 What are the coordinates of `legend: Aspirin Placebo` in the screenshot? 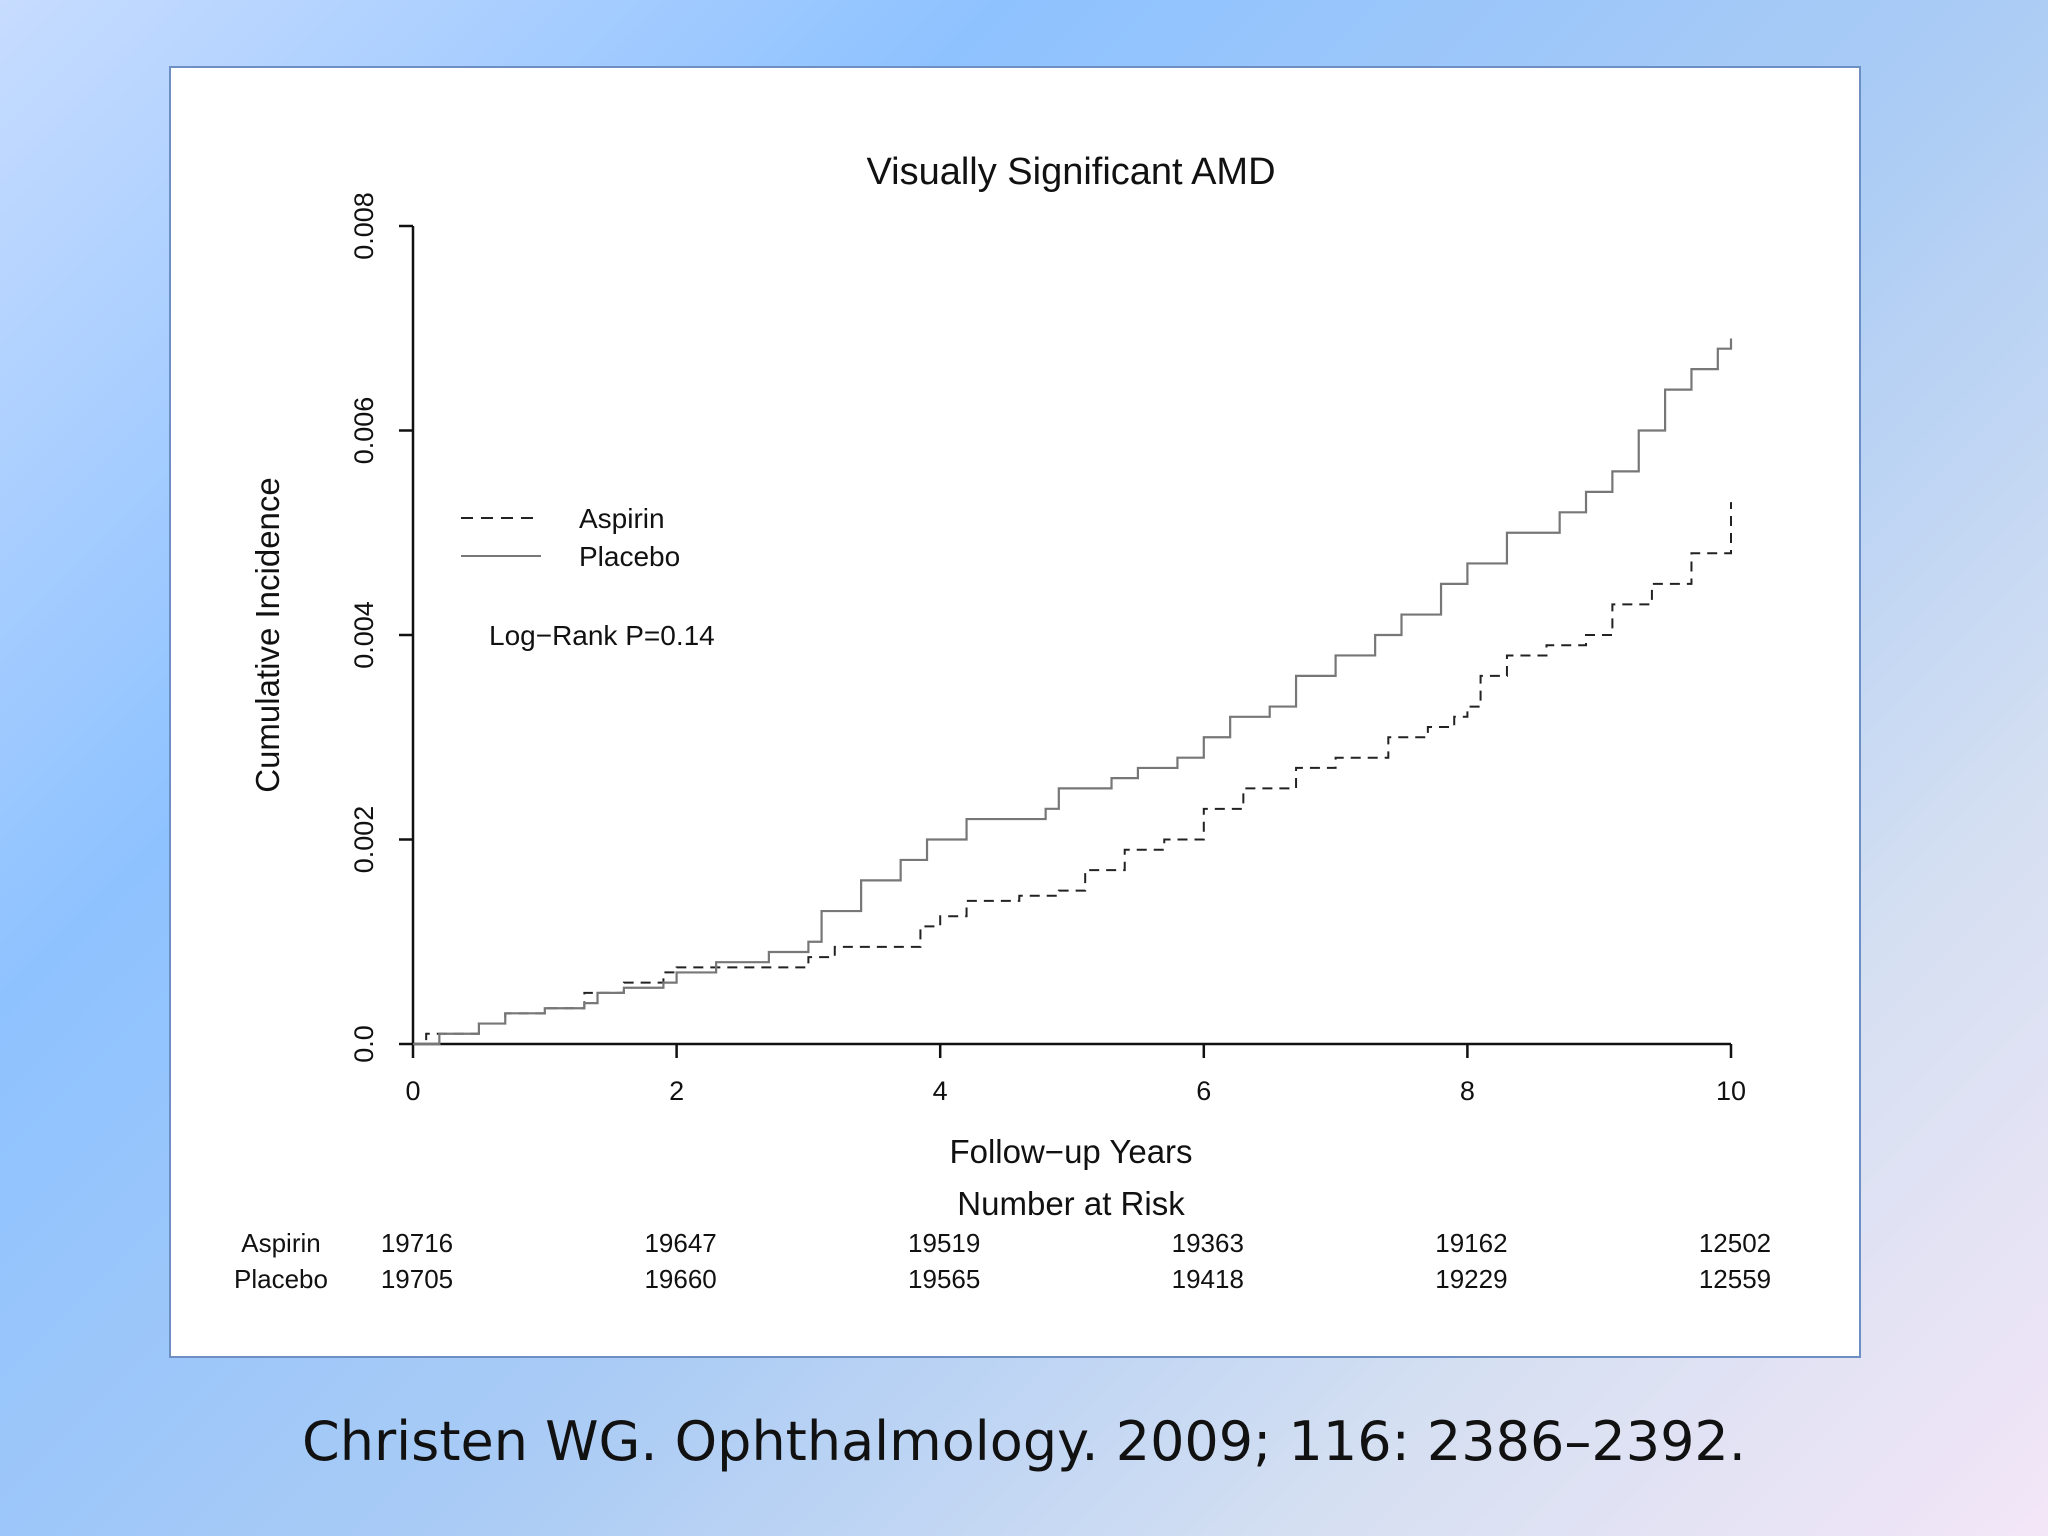 It's located at (570, 537).